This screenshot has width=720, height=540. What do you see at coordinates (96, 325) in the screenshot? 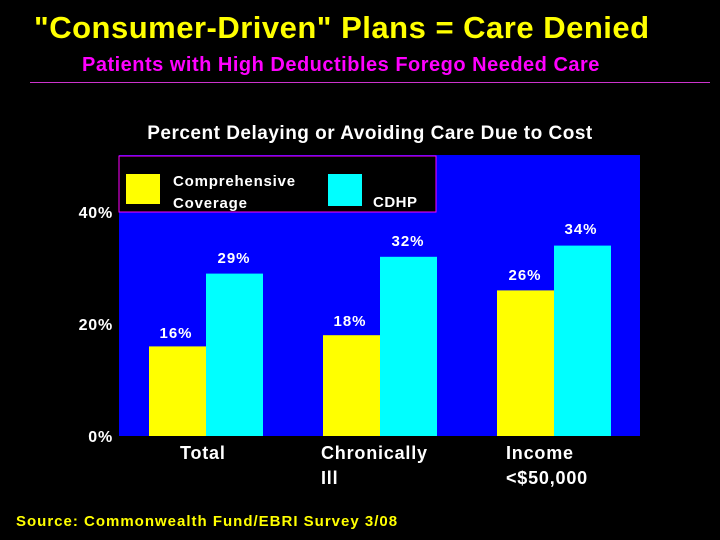
I see `y-tick-label: 20%` at bounding box center [96, 325].